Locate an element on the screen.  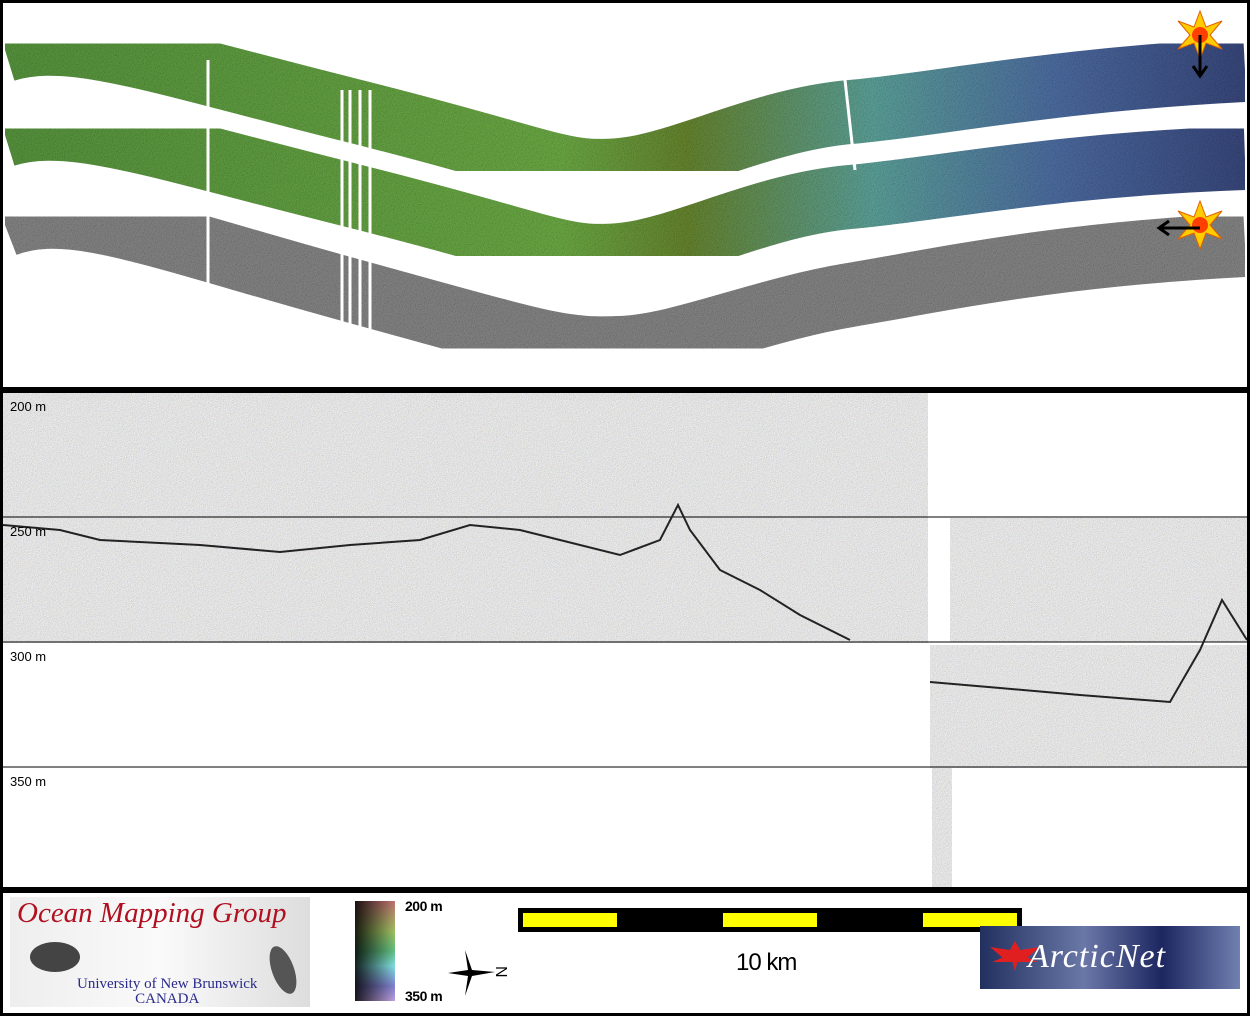
depth-label-350: 350 m is located at coordinates (28, 781).